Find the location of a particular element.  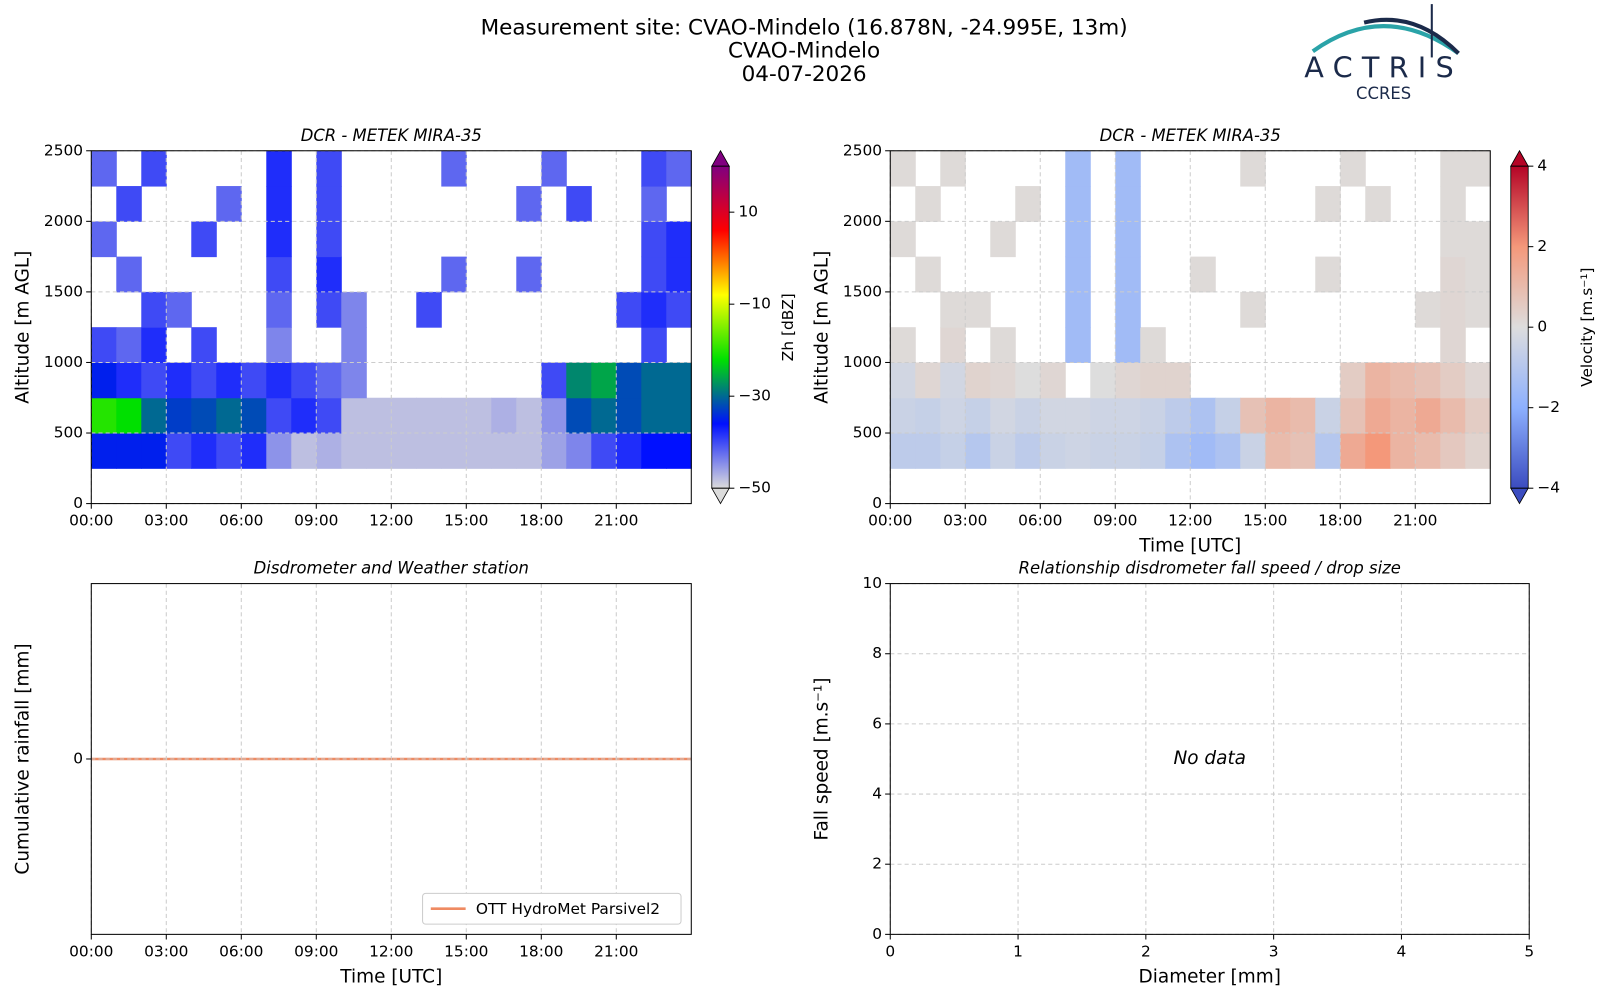

x-tick-label: 12:00 is located at coordinates (391, 521).